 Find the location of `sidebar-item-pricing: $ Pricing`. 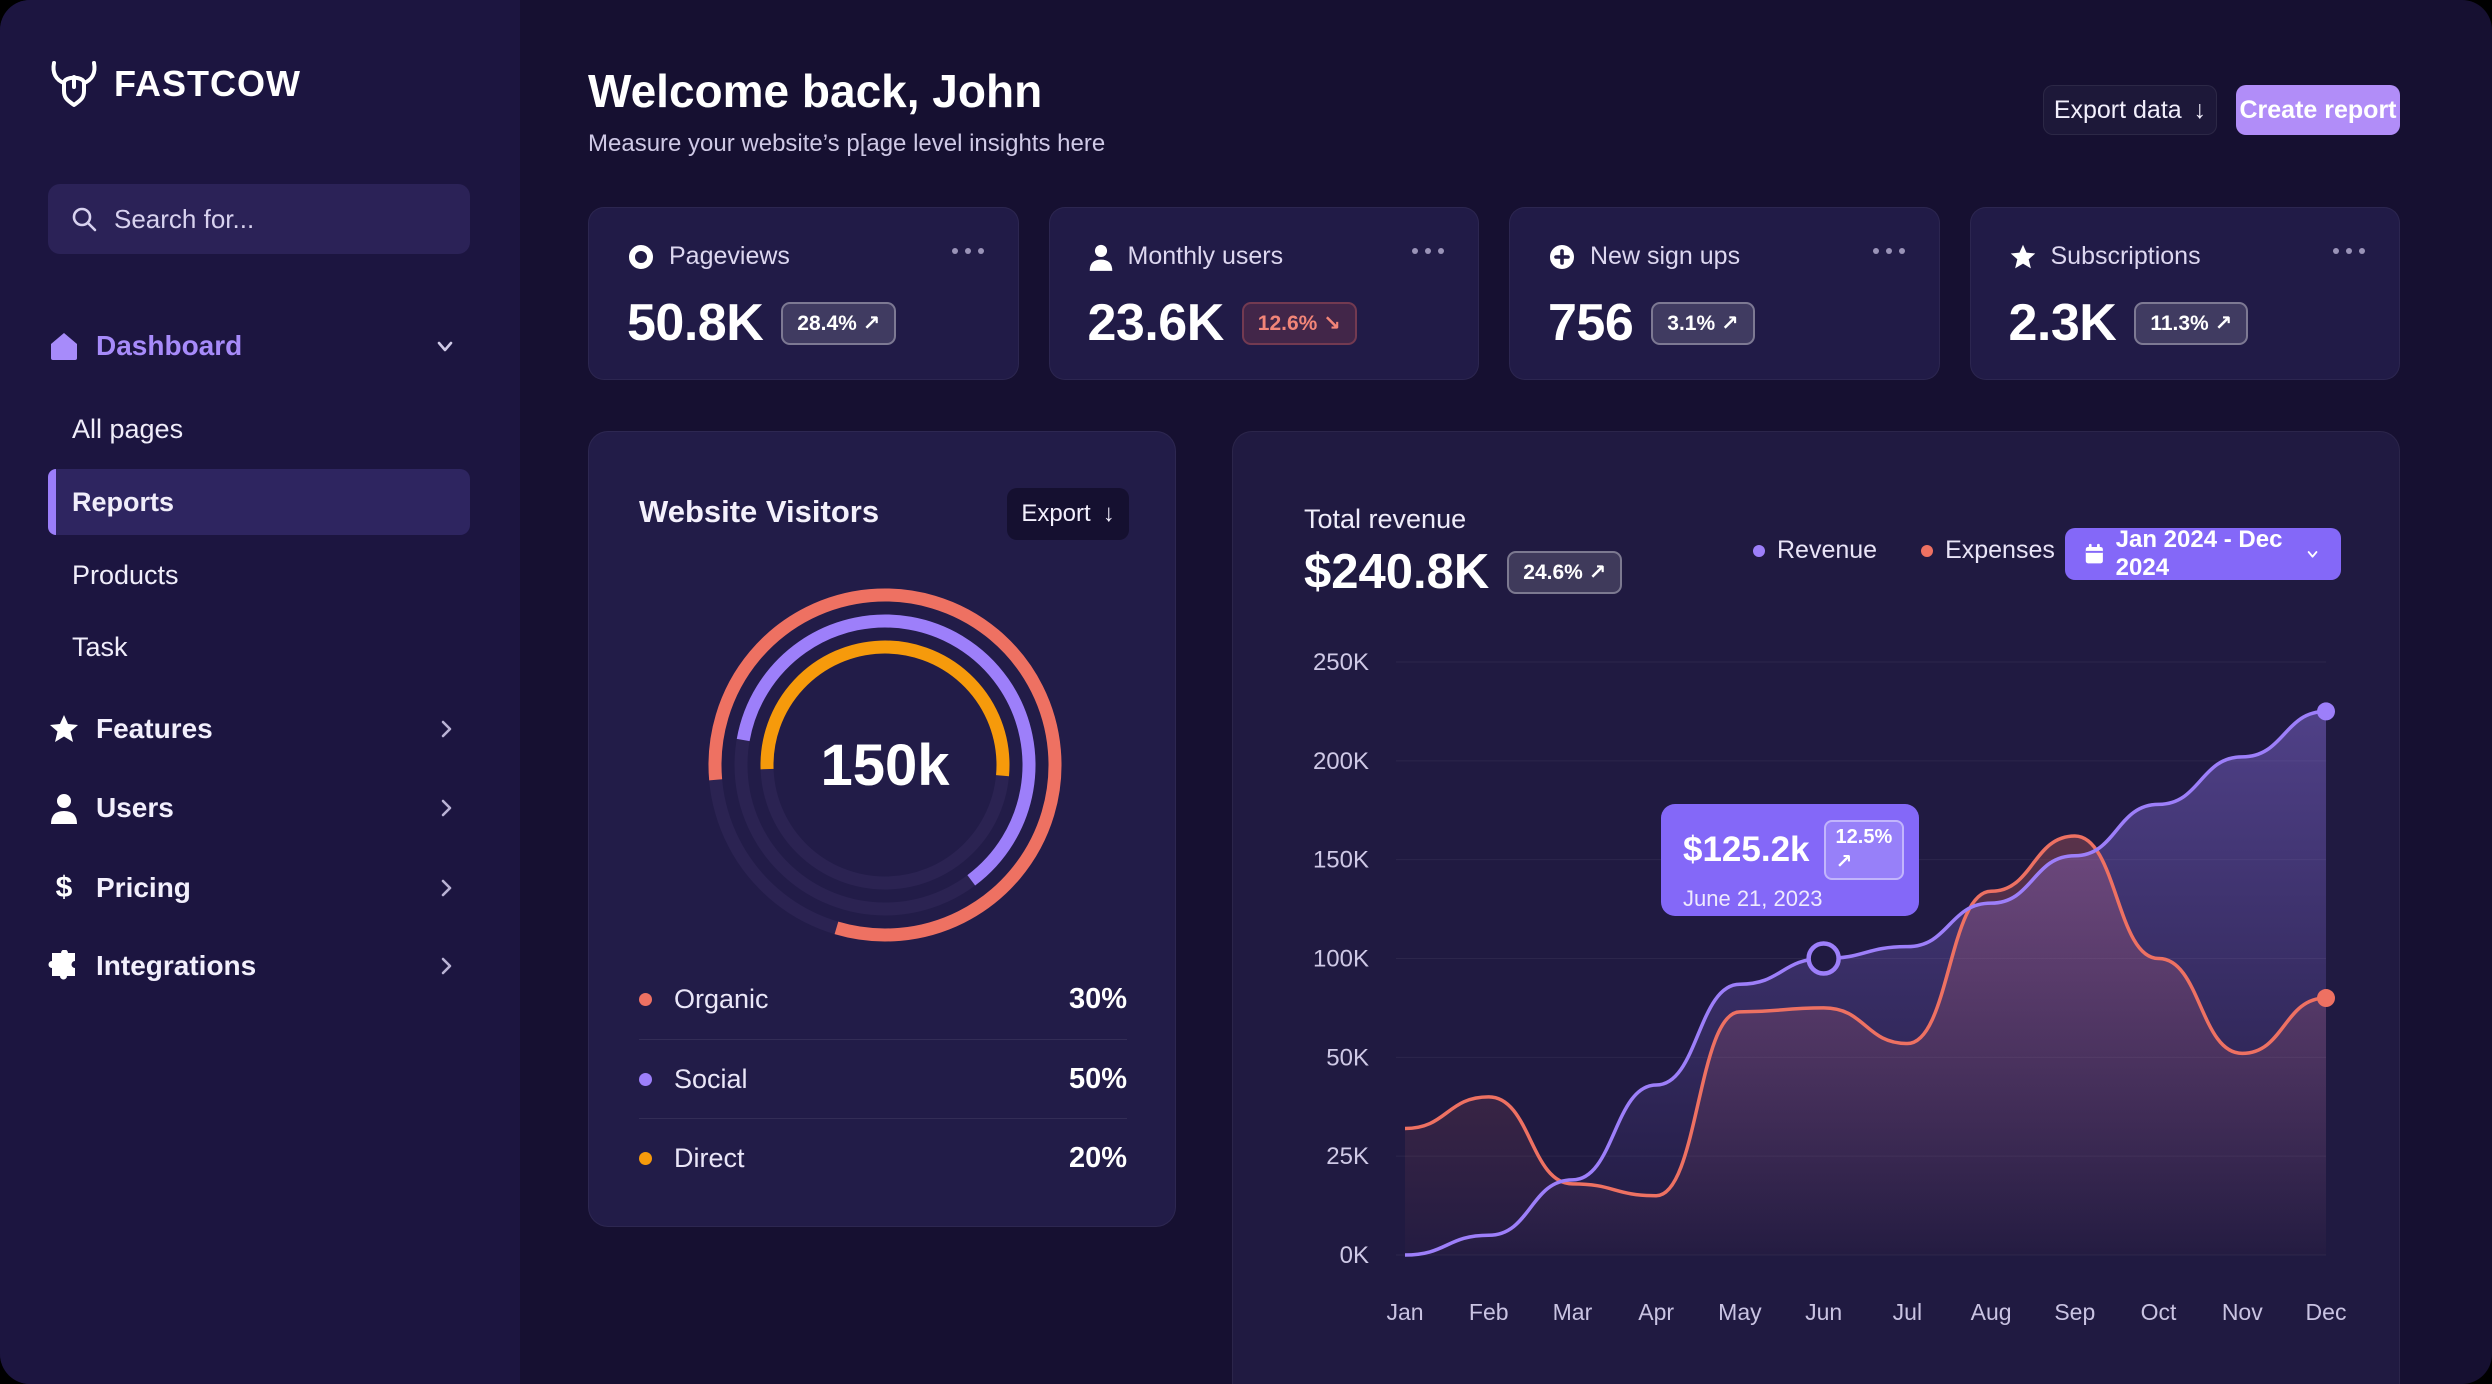

sidebar-item-pricing: $ Pricing is located at coordinates (260, 888).